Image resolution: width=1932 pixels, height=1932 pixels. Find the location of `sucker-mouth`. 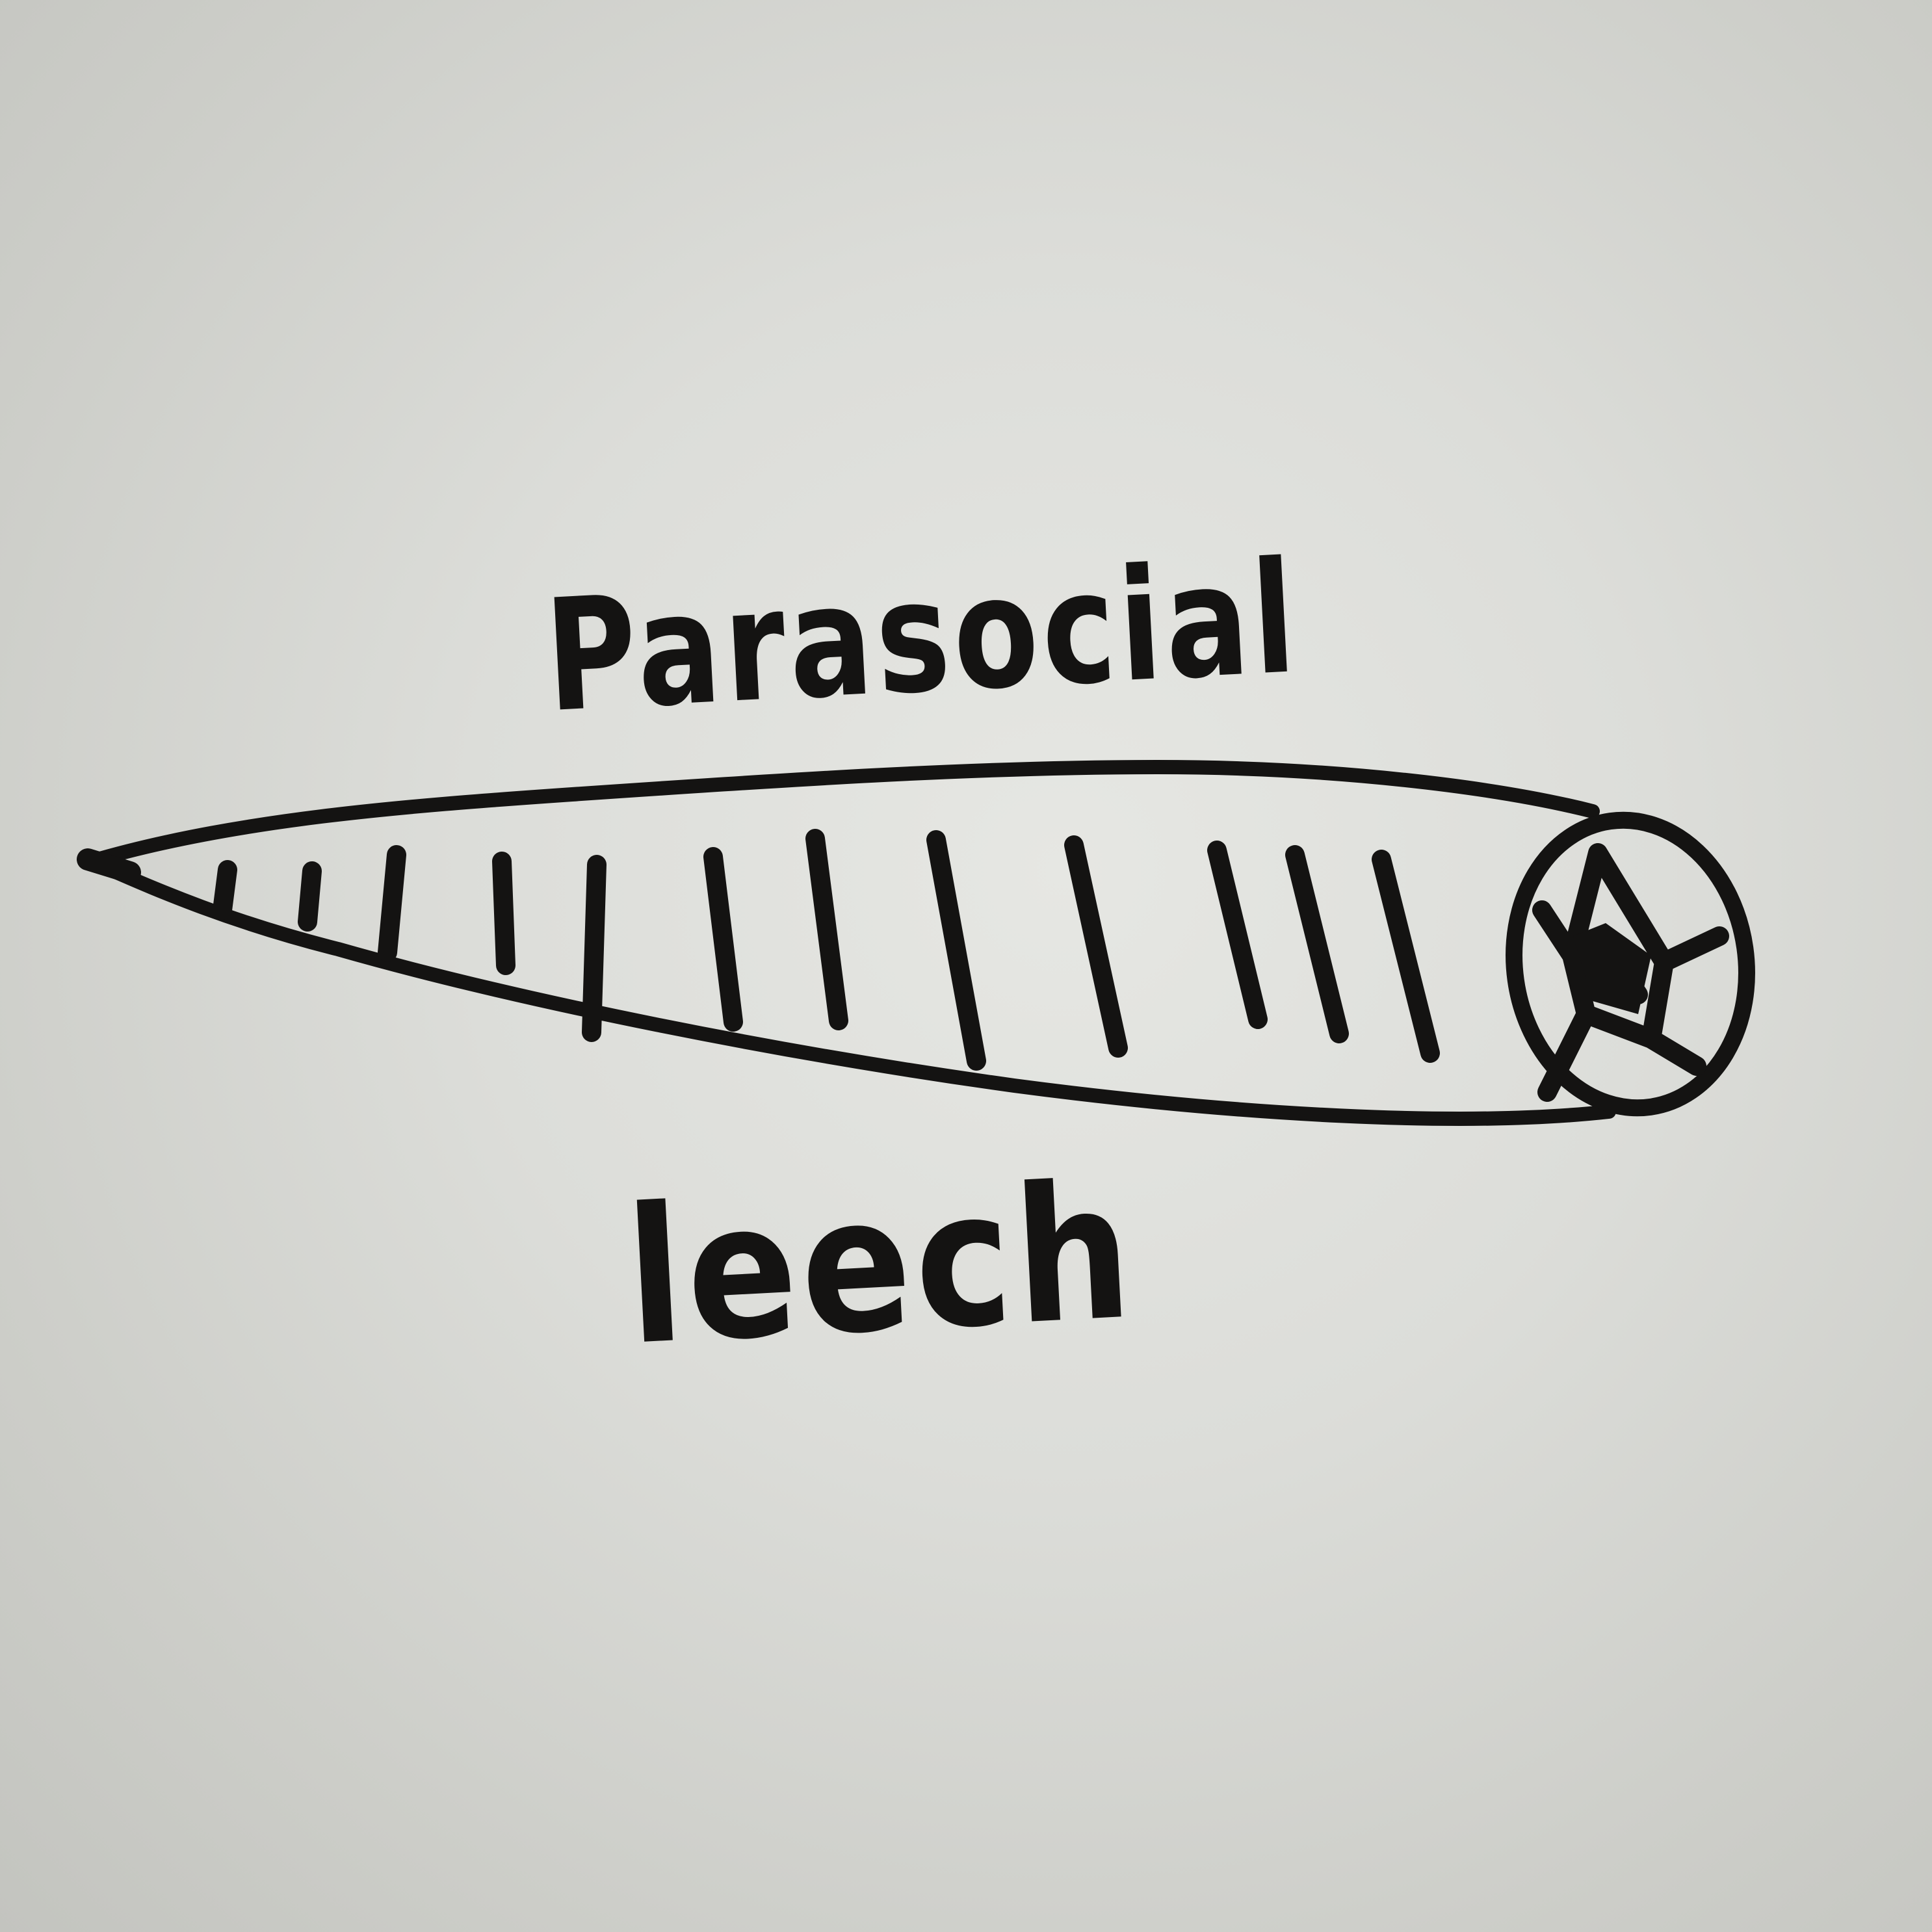

sucker-mouth is located at coordinates (1631, 964).